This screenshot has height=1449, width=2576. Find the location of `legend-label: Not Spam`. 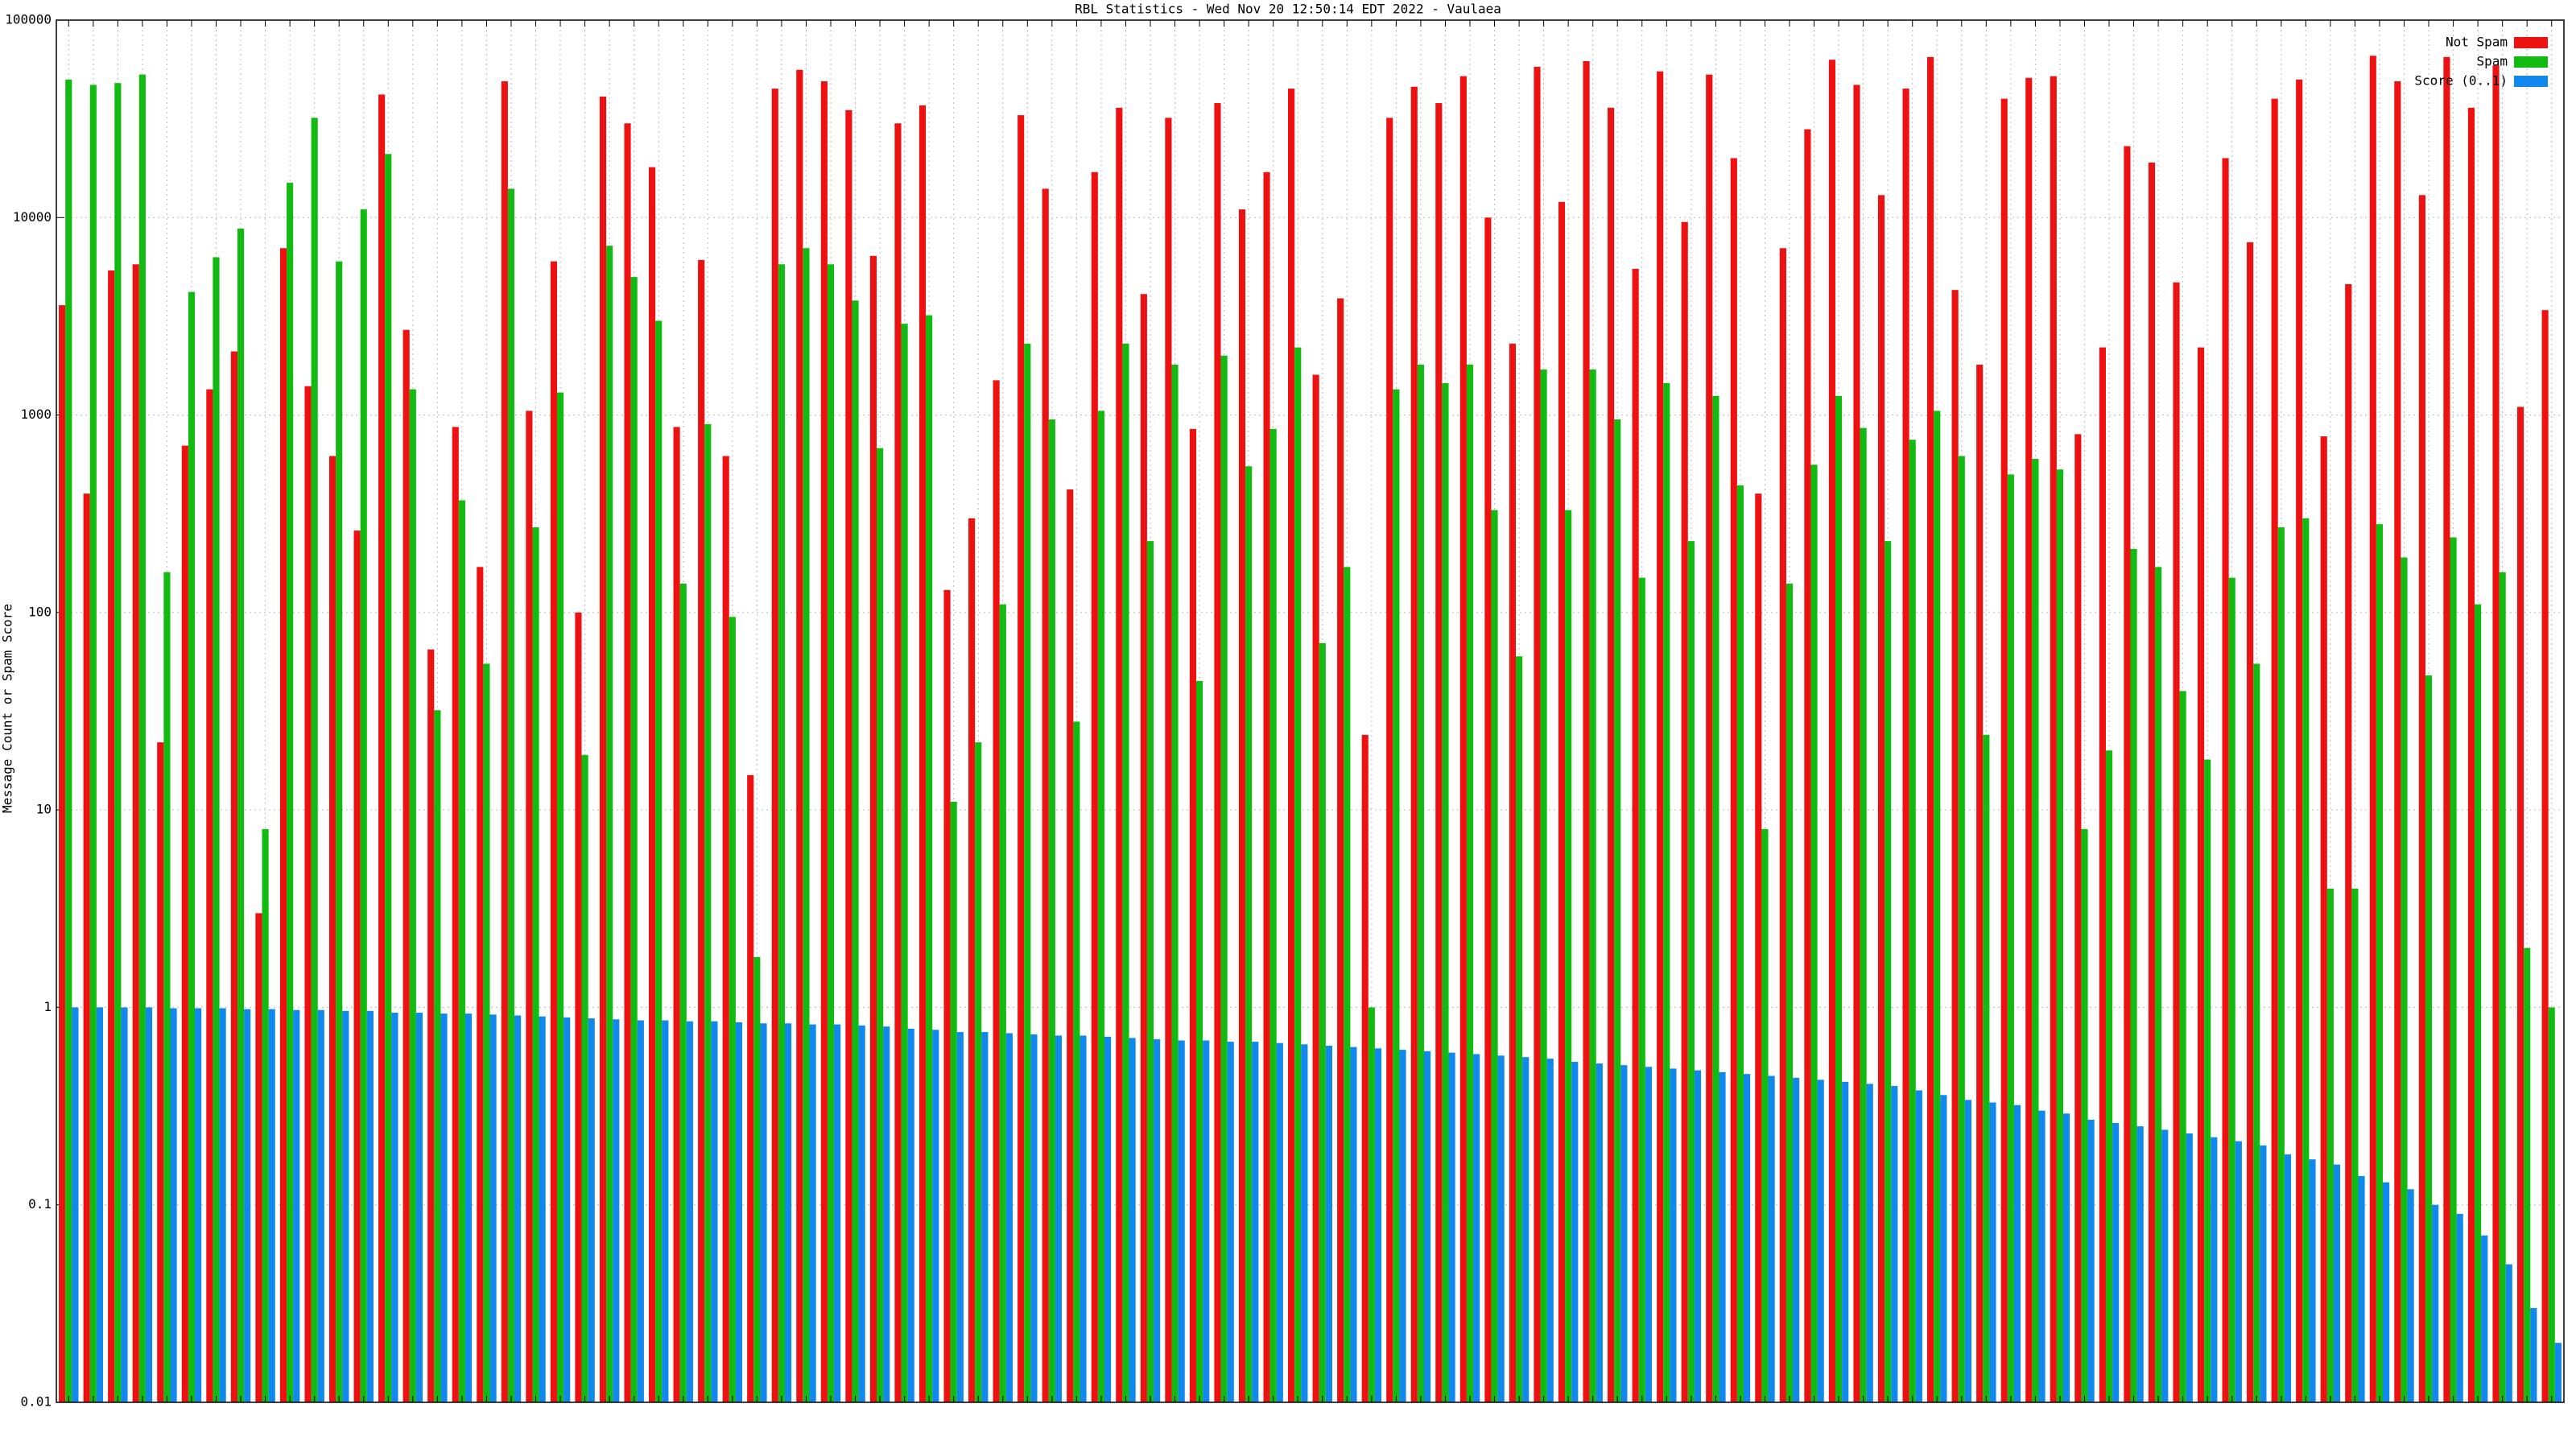

legend-label: Not Spam is located at coordinates (2477, 42).